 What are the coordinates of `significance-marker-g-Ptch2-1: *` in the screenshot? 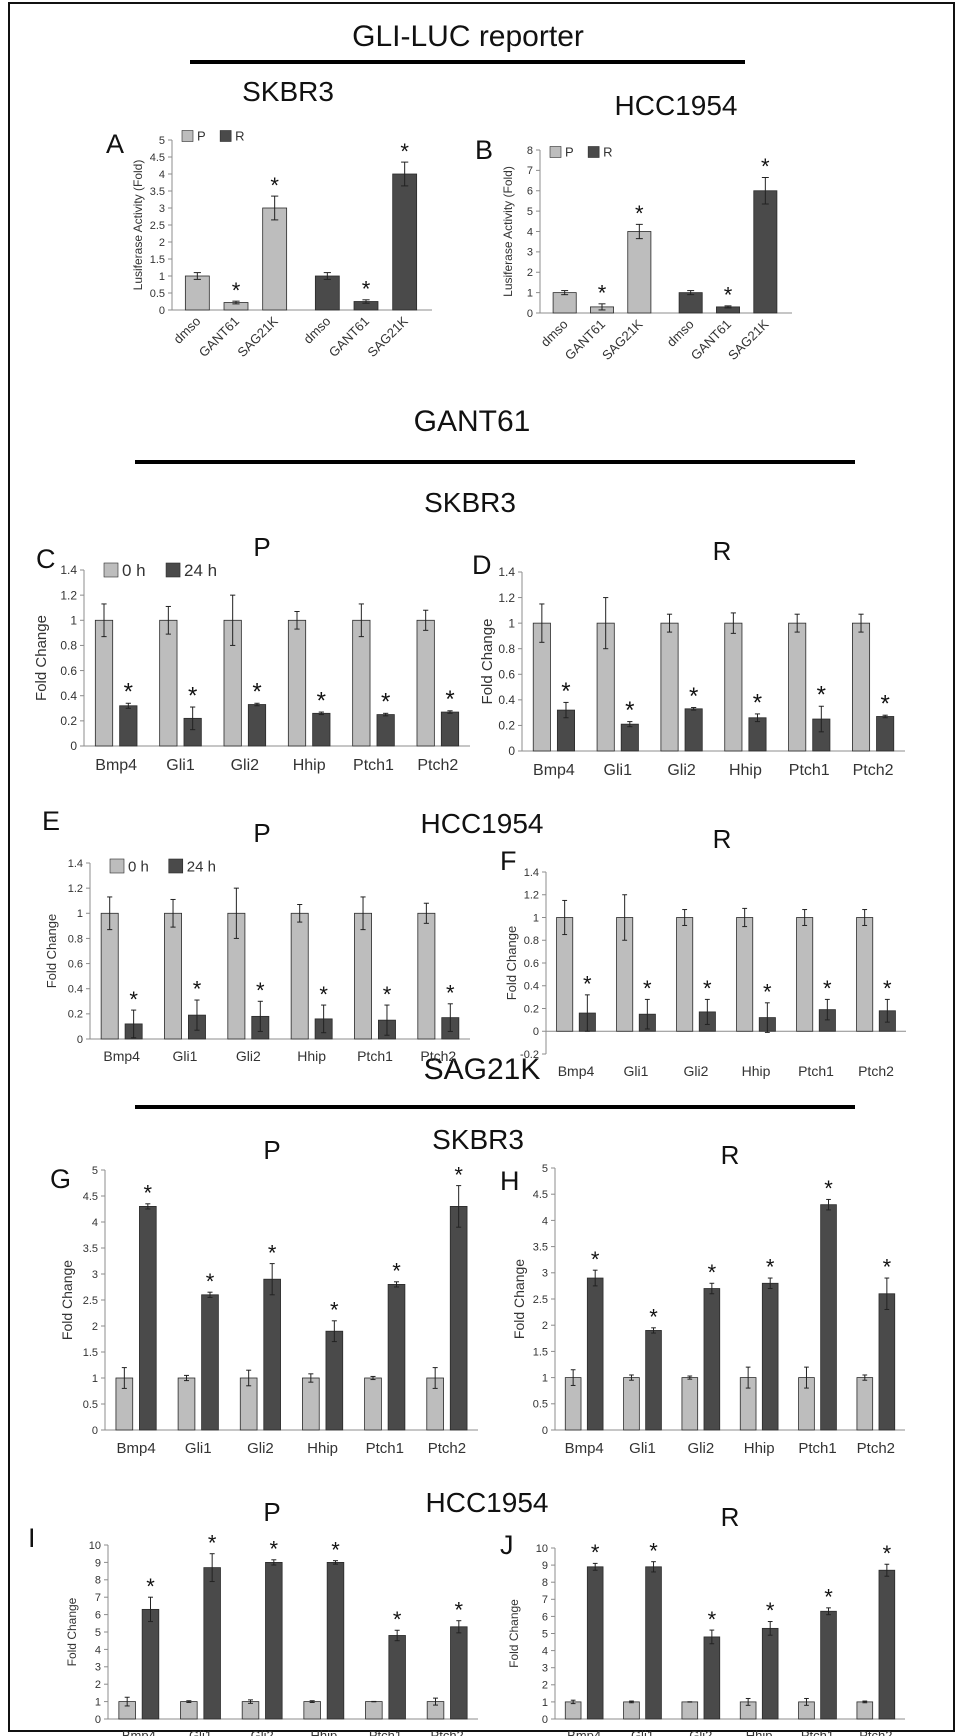 It's located at (458, 1174).